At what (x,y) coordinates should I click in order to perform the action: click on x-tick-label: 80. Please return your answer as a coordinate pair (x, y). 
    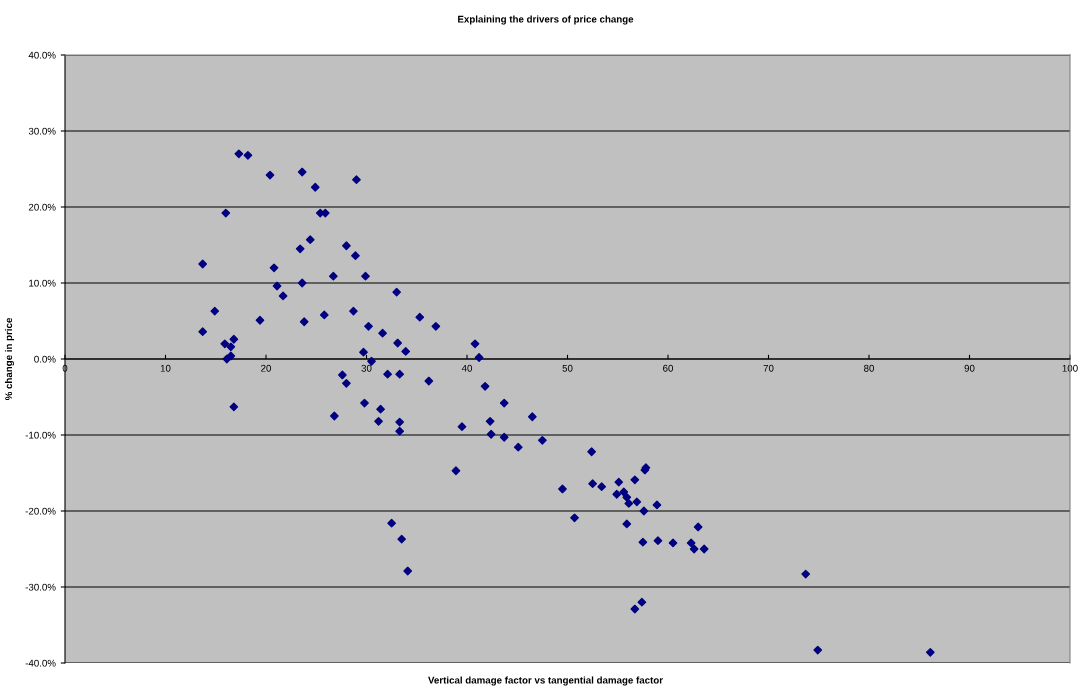
    Looking at the image, I should click on (869, 368).